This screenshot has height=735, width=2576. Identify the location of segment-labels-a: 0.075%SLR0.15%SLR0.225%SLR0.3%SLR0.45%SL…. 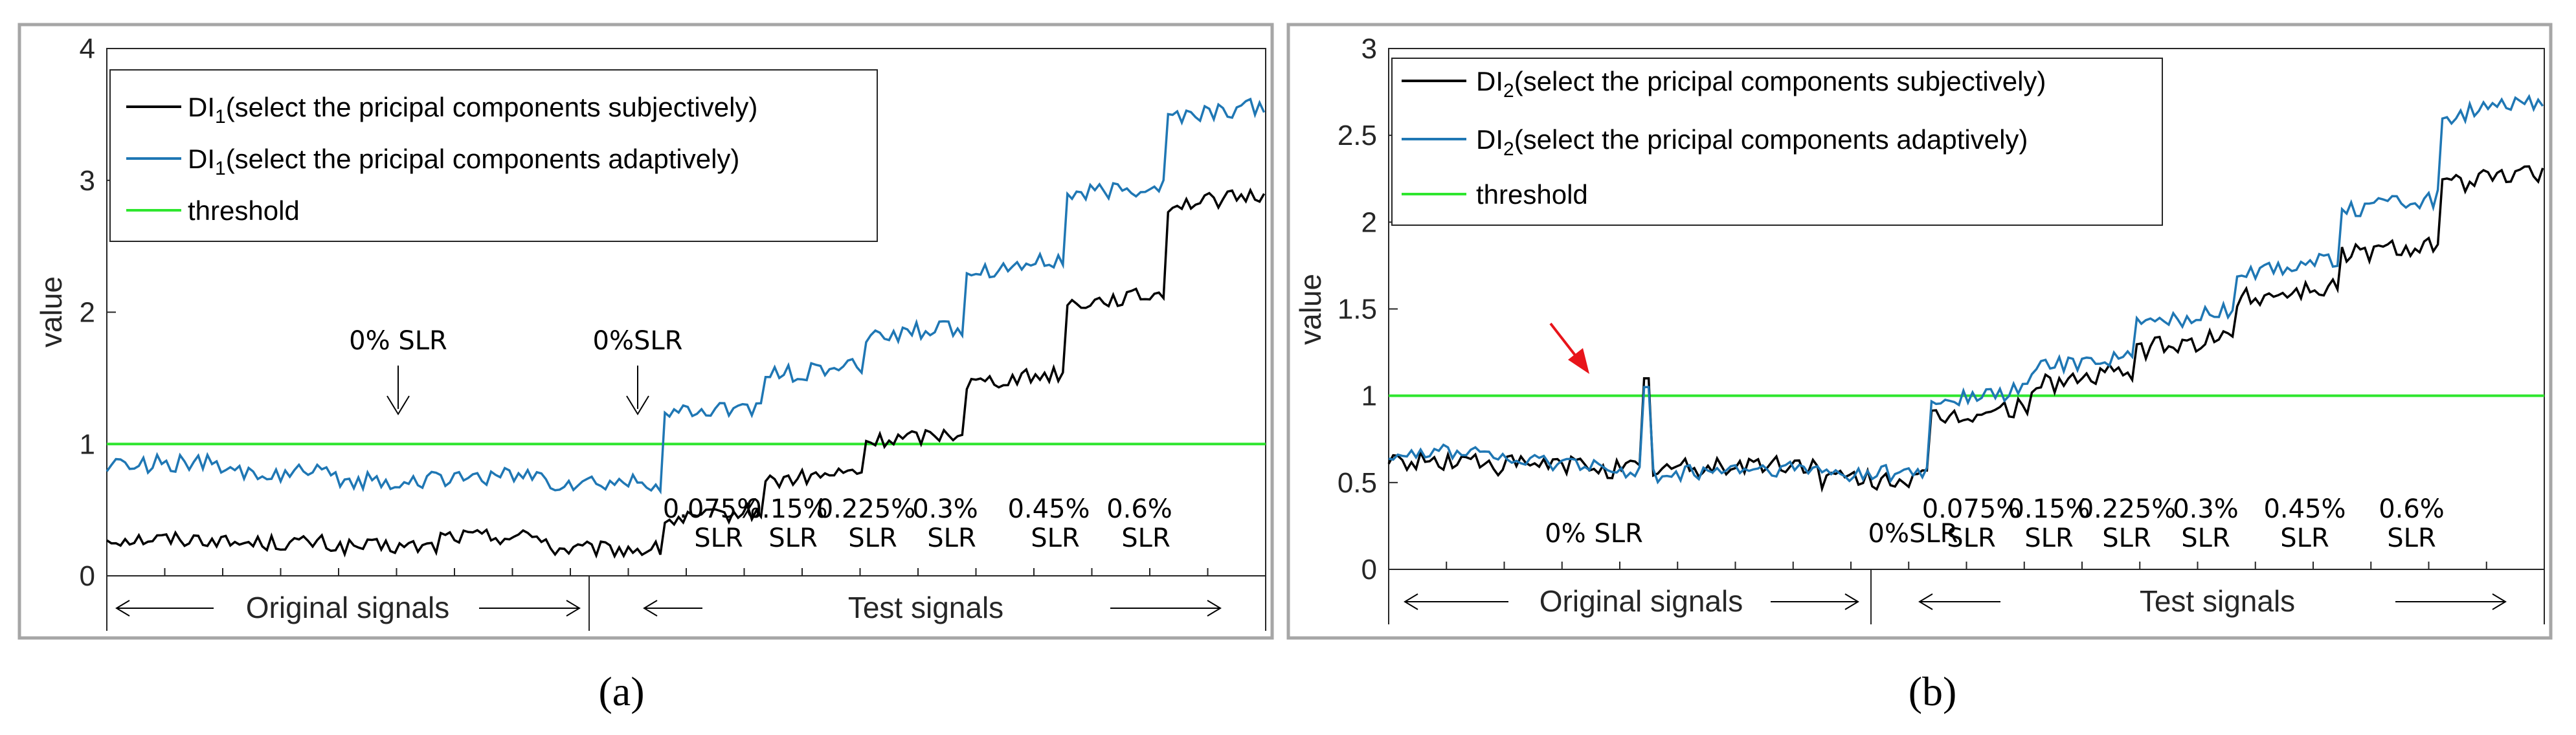
(918, 523).